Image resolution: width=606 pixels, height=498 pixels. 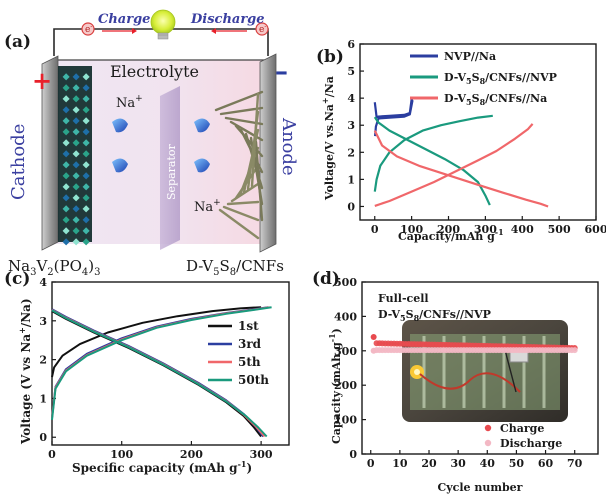 What do you see at coordinates (268, 153) in the screenshot?
I see `anode-electrode` at bounding box center [268, 153].